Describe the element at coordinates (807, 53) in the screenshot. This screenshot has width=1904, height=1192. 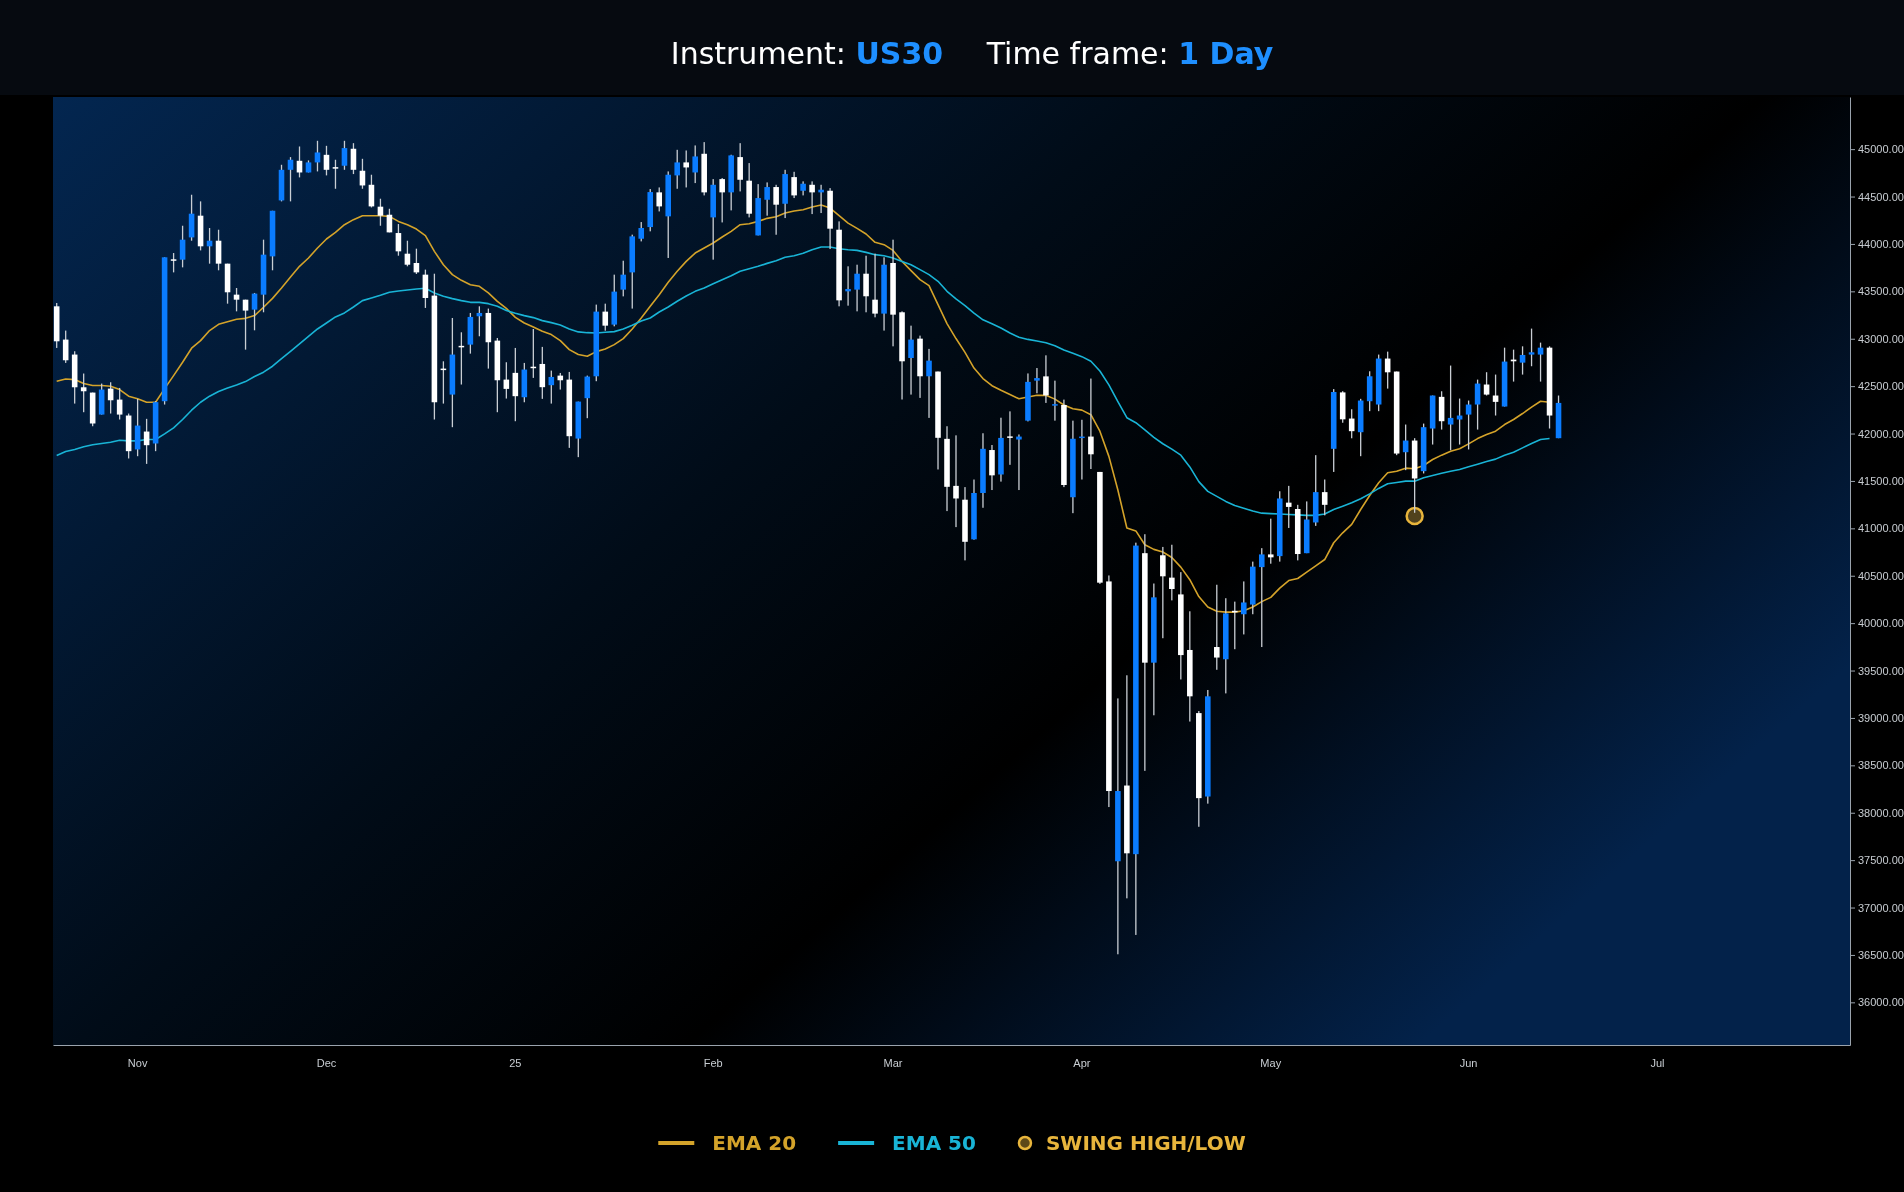
I see `chart-title: Instrument: US30` at that location.